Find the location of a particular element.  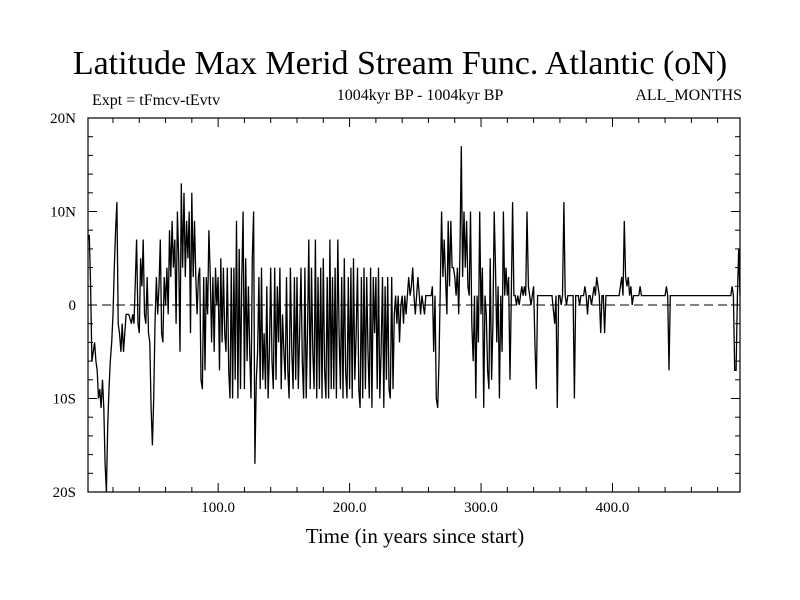

x-tick-label: 200.0 is located at coordinates (350, 508).